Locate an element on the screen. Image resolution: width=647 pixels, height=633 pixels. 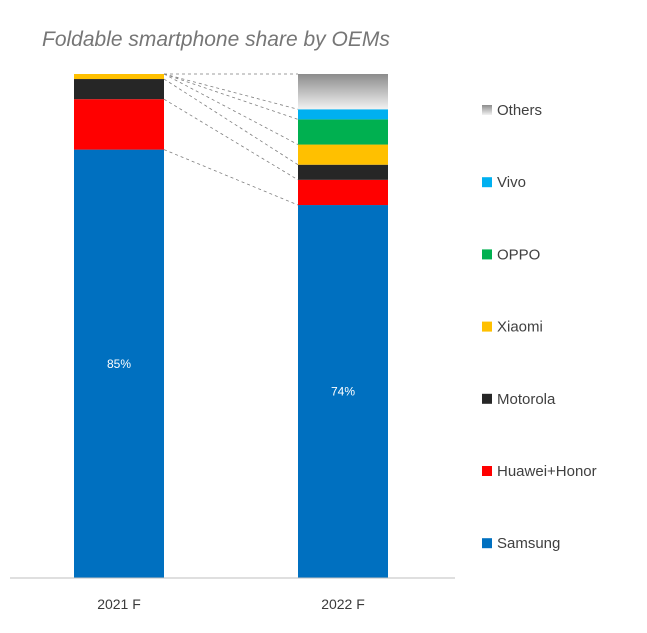
bar-segment-motorola-2021-f is located at coordinates (119, 89).